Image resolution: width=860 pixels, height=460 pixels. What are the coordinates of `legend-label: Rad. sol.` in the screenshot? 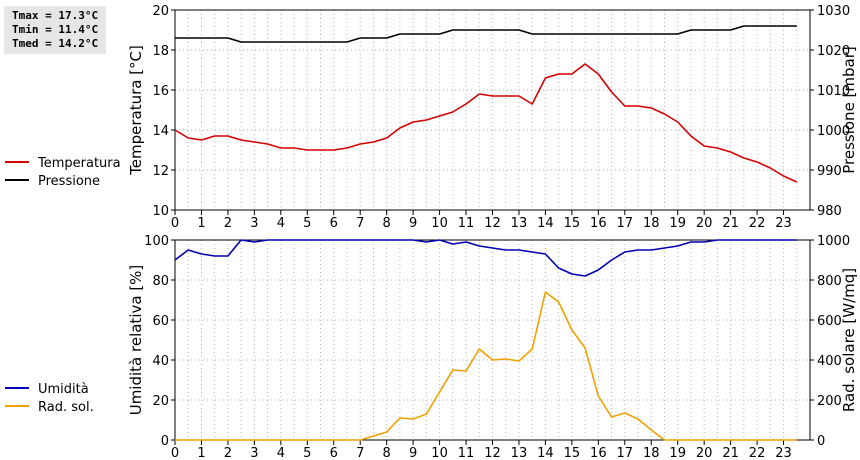 It's located at (66, 407).